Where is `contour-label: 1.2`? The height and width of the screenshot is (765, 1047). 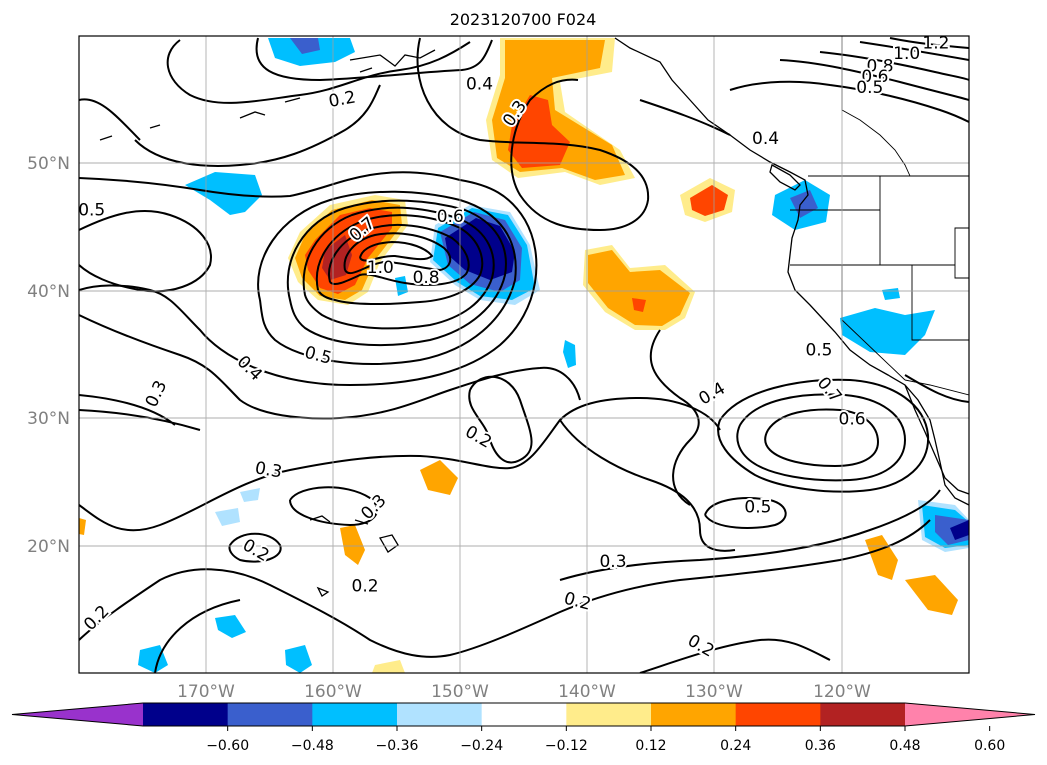 contour-label: 1.2 is located at coordinates (935, 44).